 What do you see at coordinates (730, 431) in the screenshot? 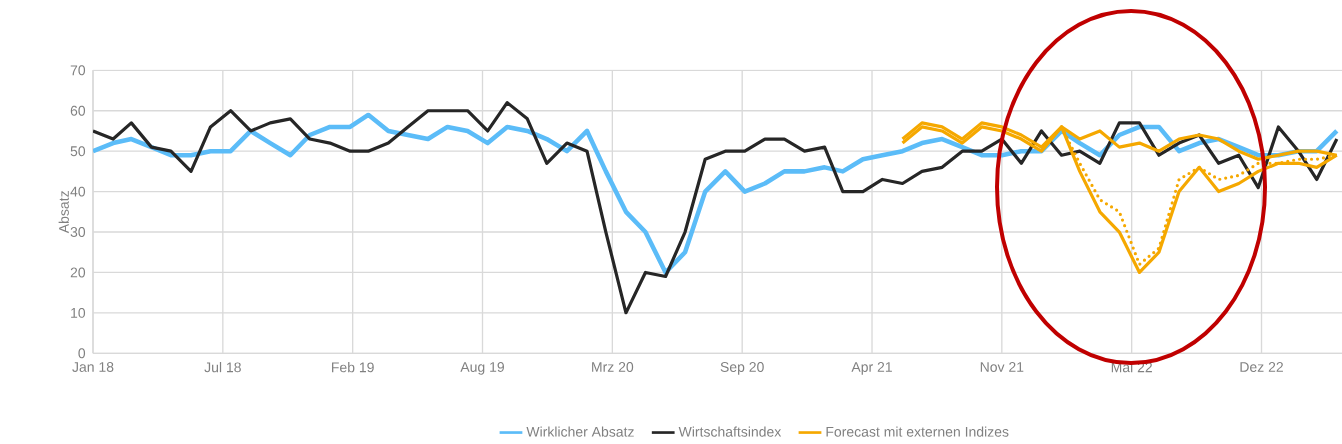
I see `legend-label: Wirtschaftsindex` at bounding box center [730, 431].